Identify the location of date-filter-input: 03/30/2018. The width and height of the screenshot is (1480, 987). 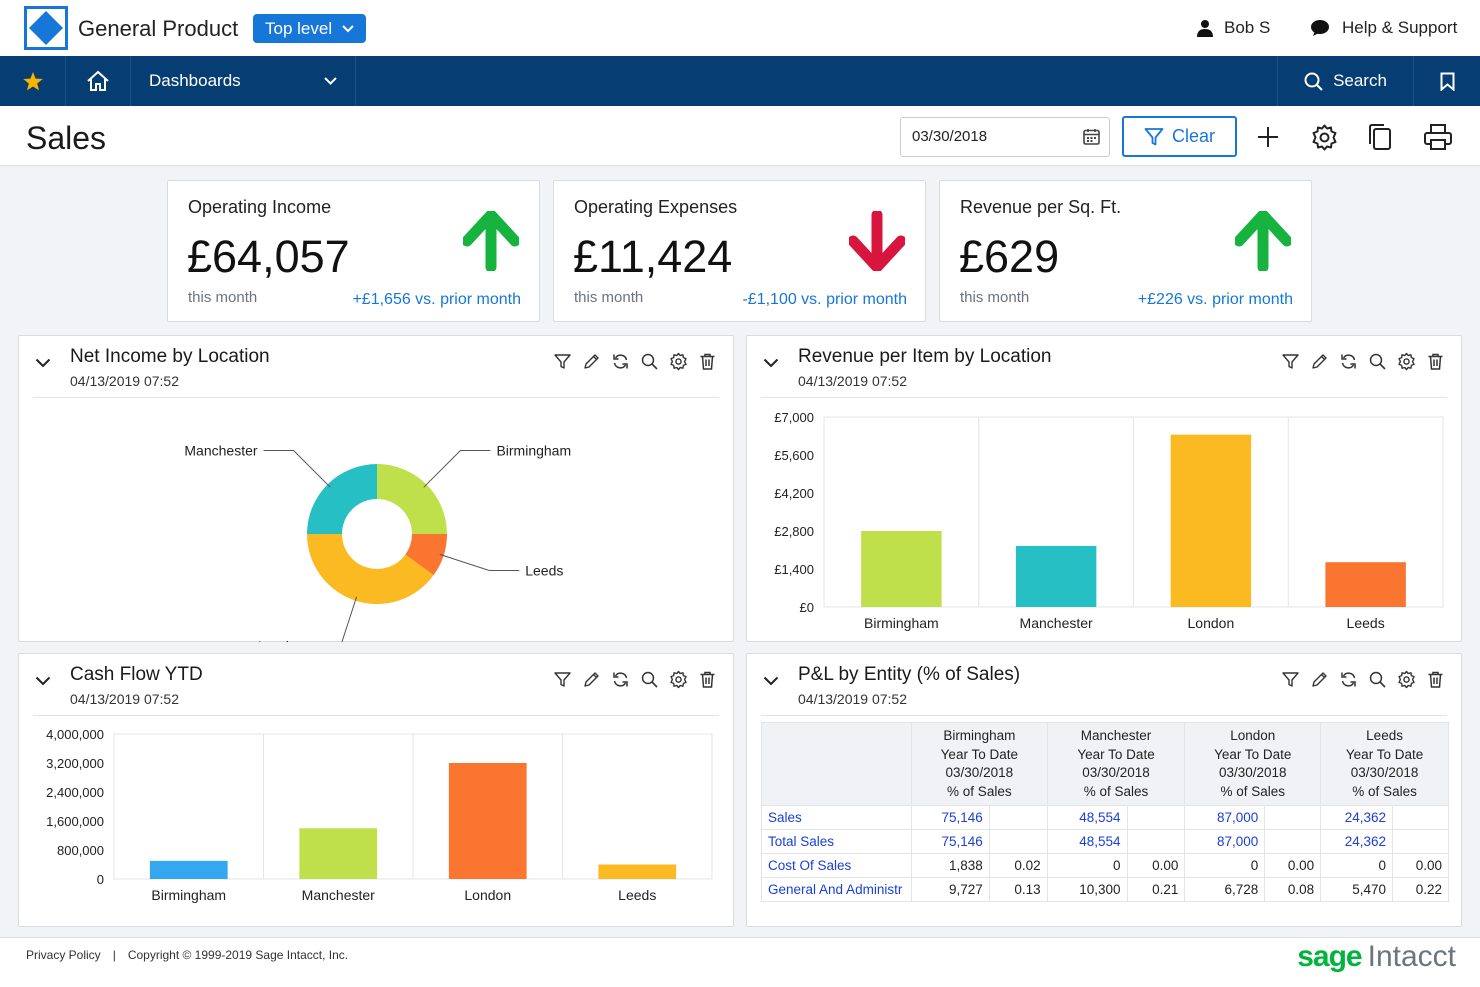
(1005, 137).